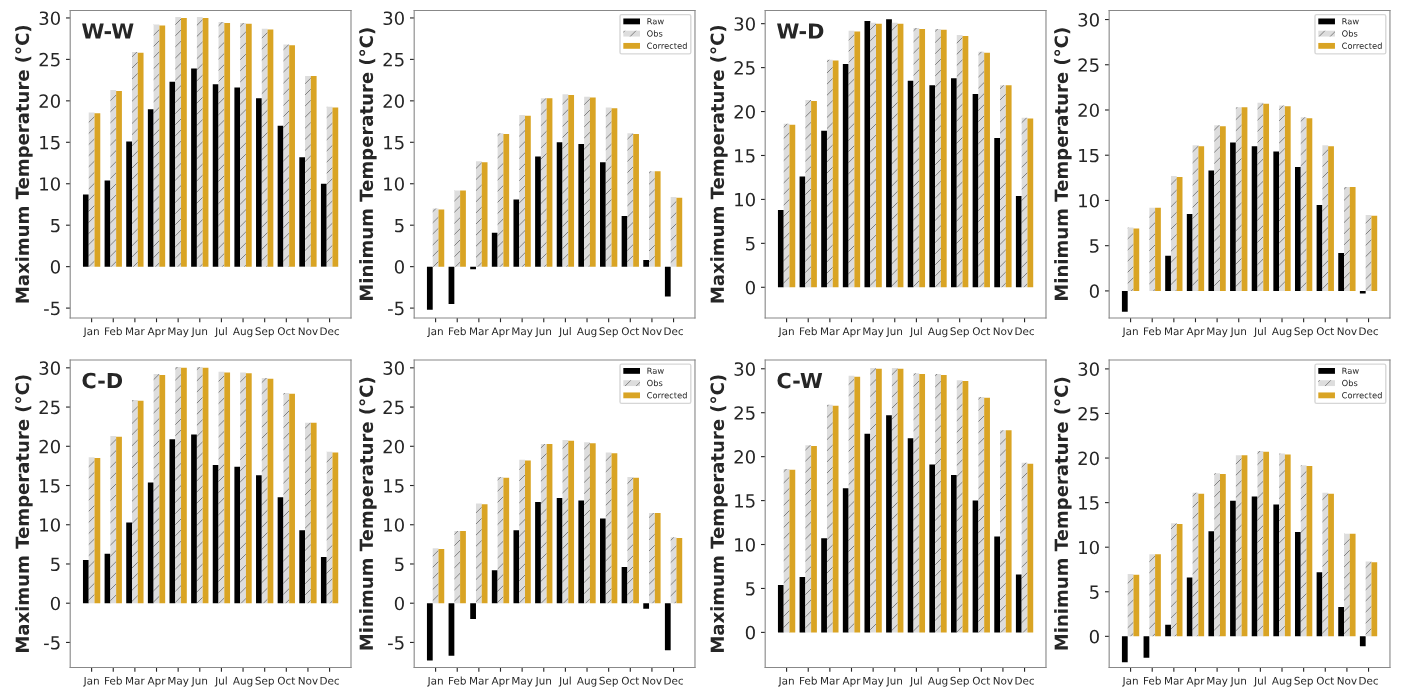  Describe the element at coordinates (24, 164) in the screenshot. I see `y-axis-title: Maximum Temperature (°C)` at that location.